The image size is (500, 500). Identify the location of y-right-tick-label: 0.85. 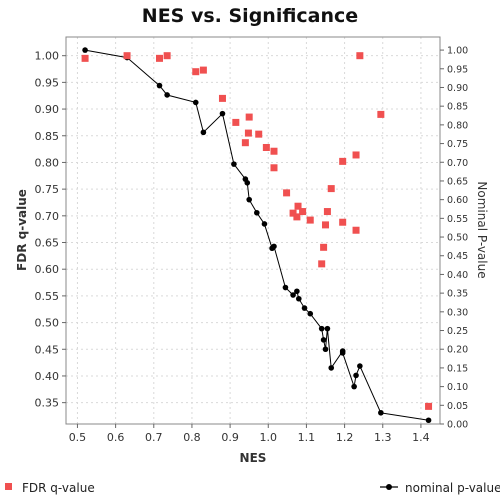
(457, 107).